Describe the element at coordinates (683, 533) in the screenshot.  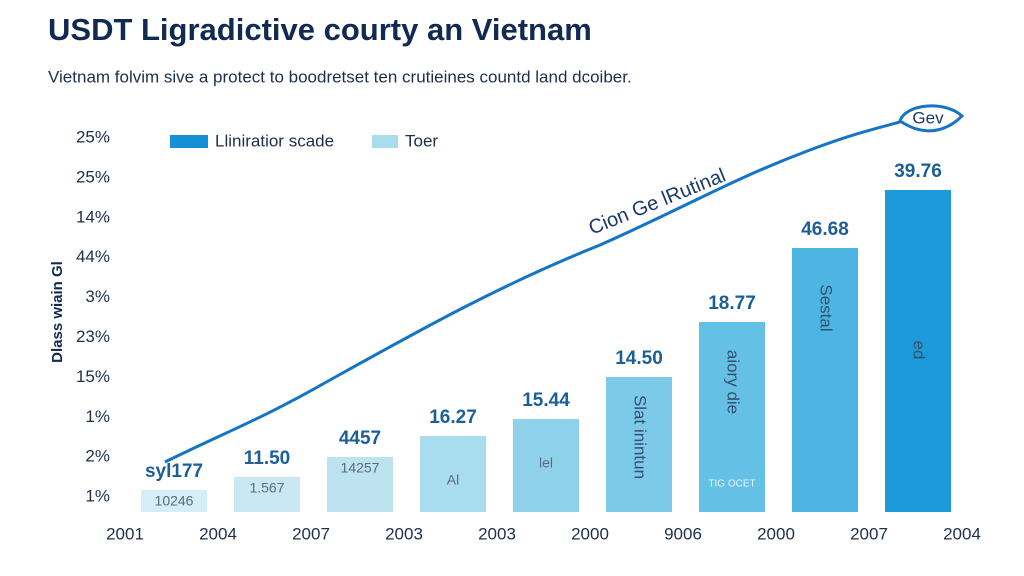
I see `x-tick-label: 9006` at that location.